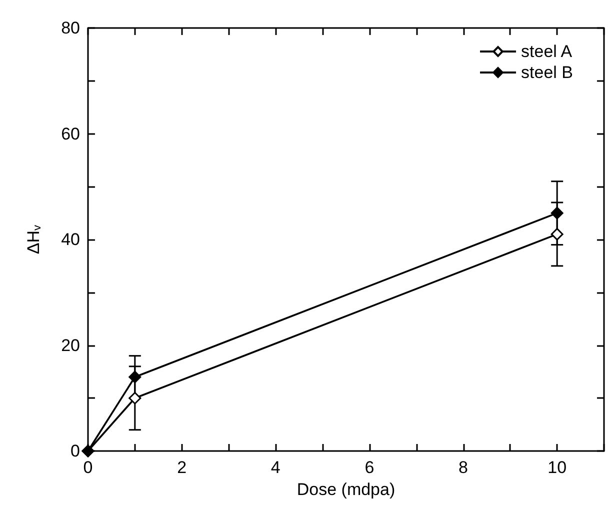 Image resolution: width=608 pixels, height=522 pixels. What do you see at coordinates (275, 467) in the screenshot?
I see `x-tick-label: 4` at bounding box center [275, 467].